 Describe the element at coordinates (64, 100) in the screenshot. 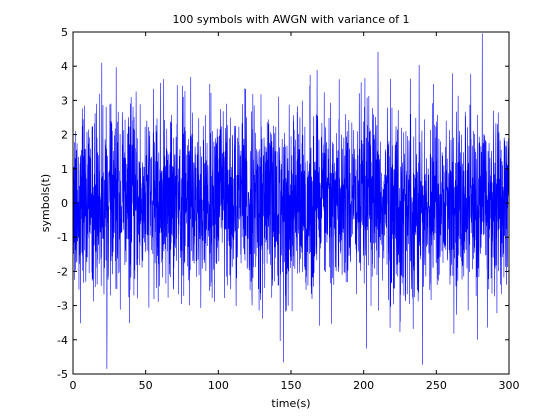

I see `y-tick-label: 3` at that location.